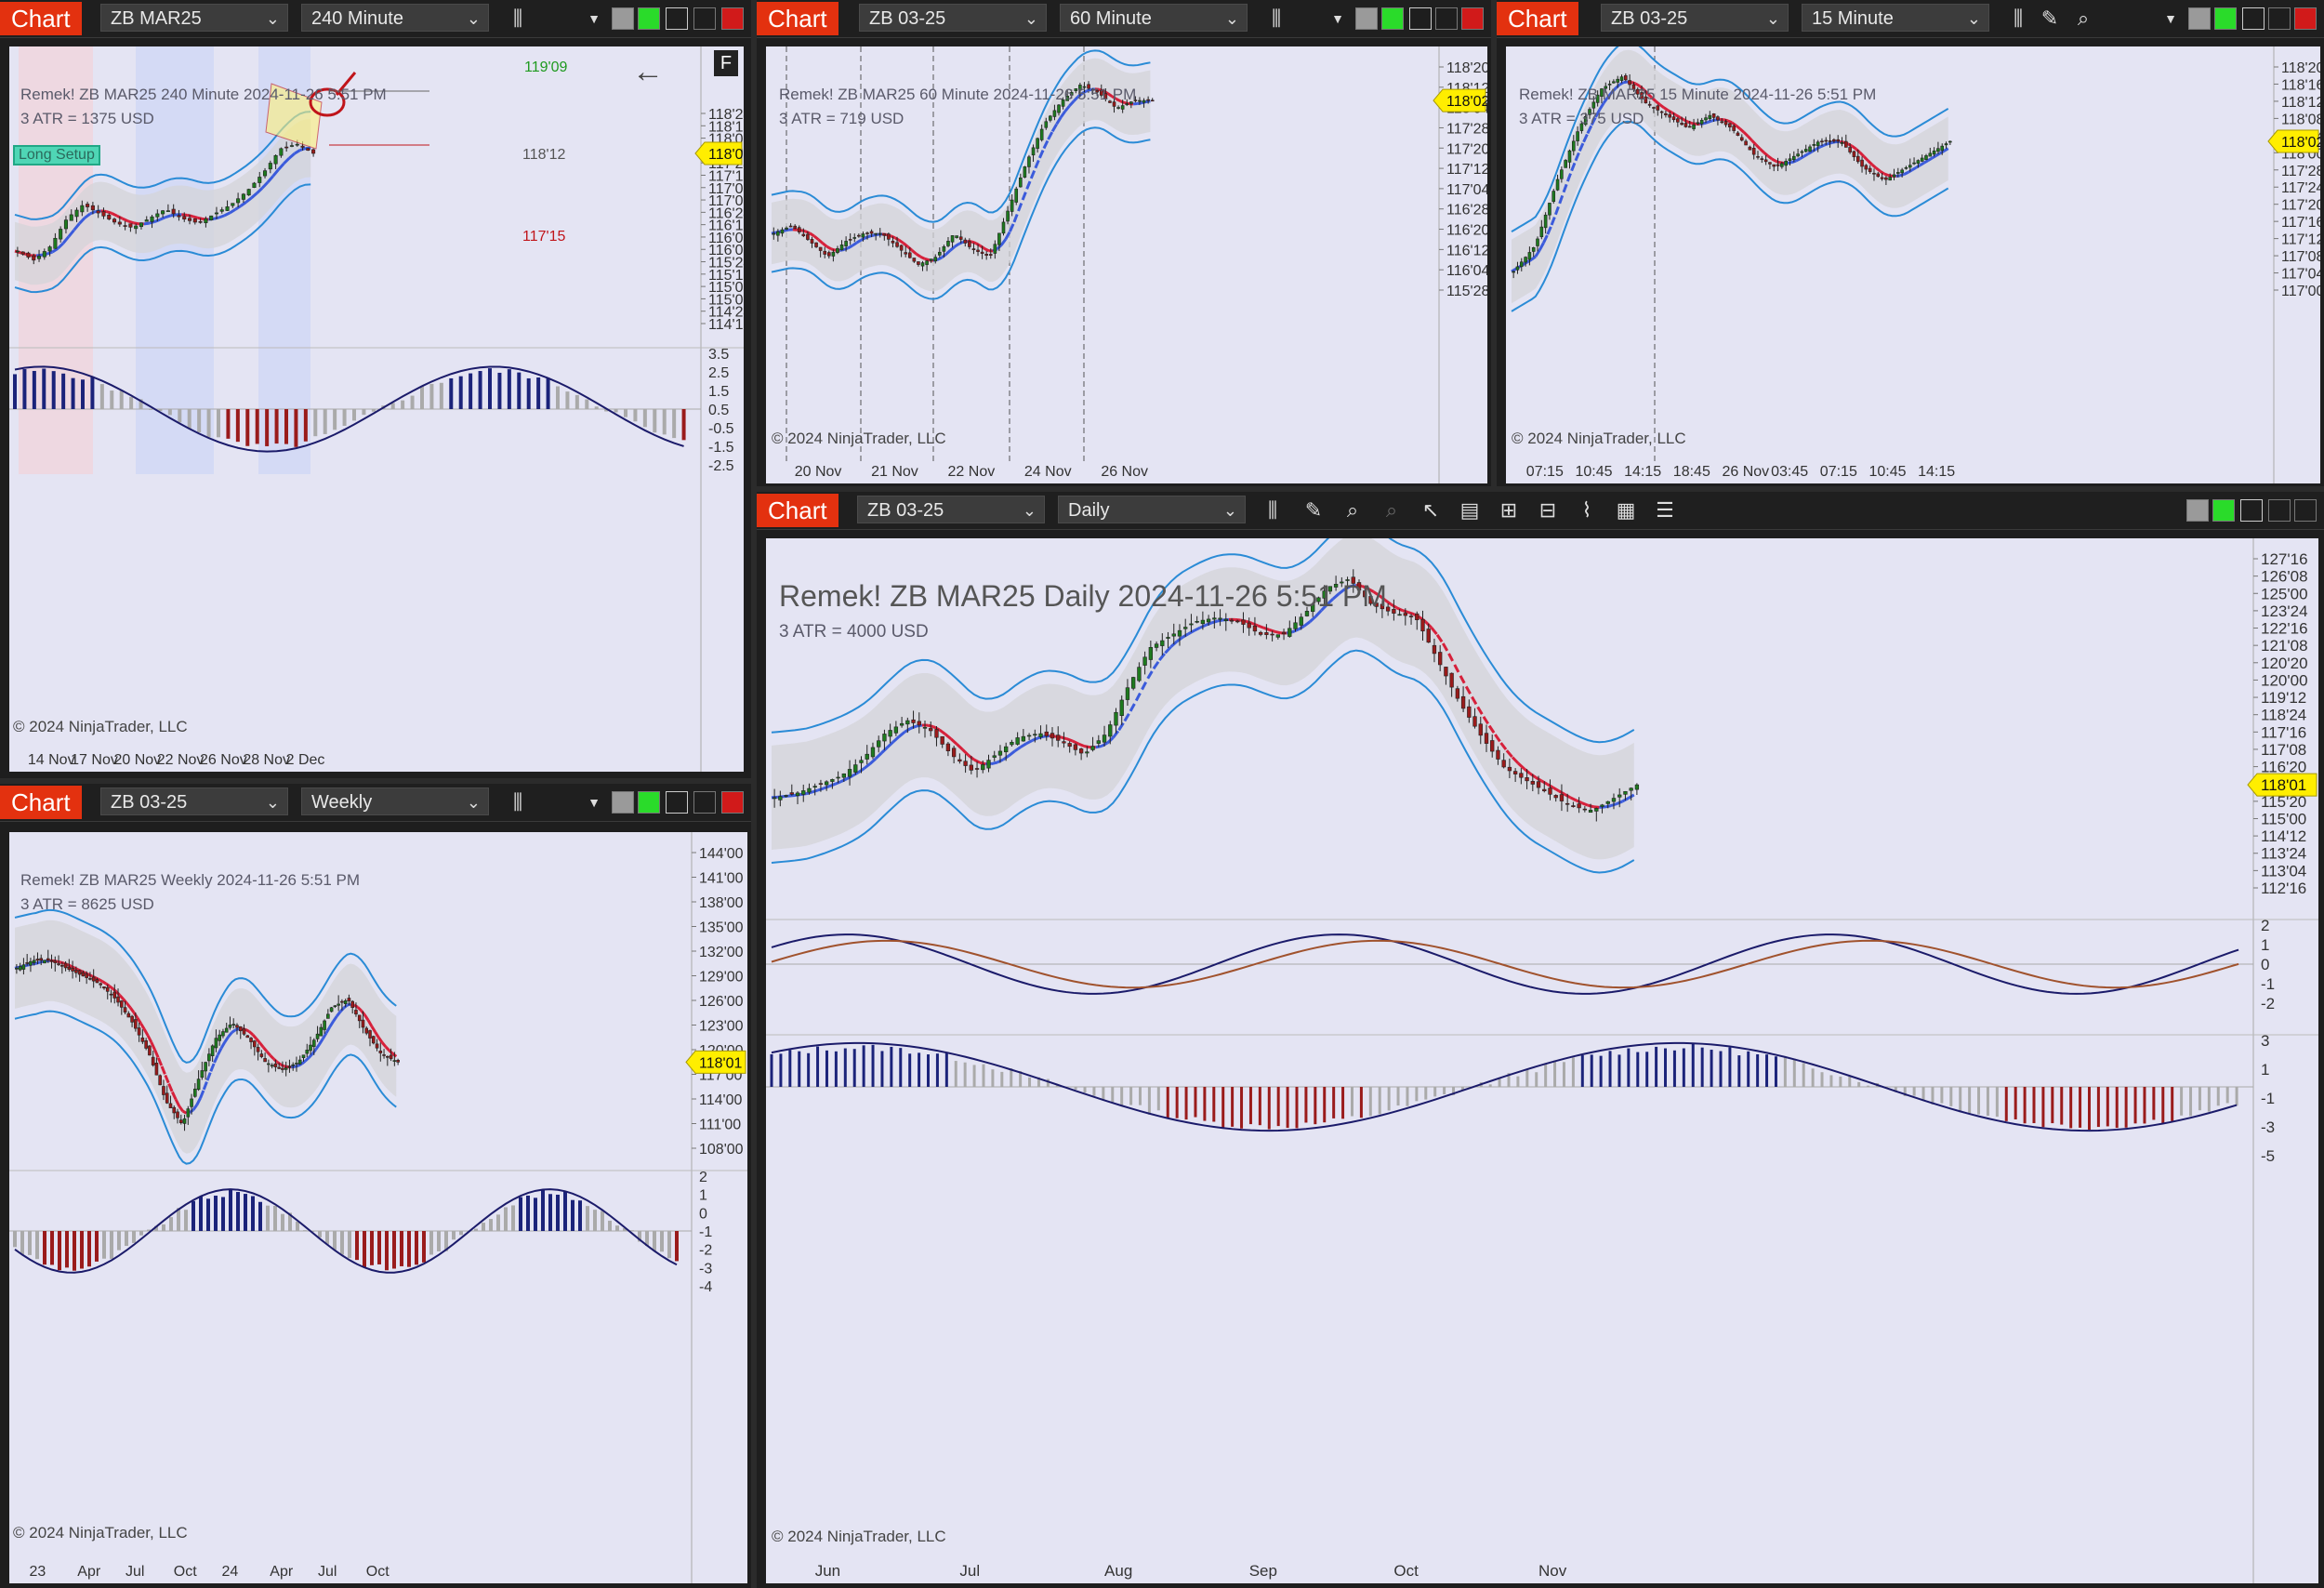 The height and width of the screenshot is (1588, 2324). Describe the element at coordinates (726, 63) in the screenshot. I see `f-button: F` at that location.